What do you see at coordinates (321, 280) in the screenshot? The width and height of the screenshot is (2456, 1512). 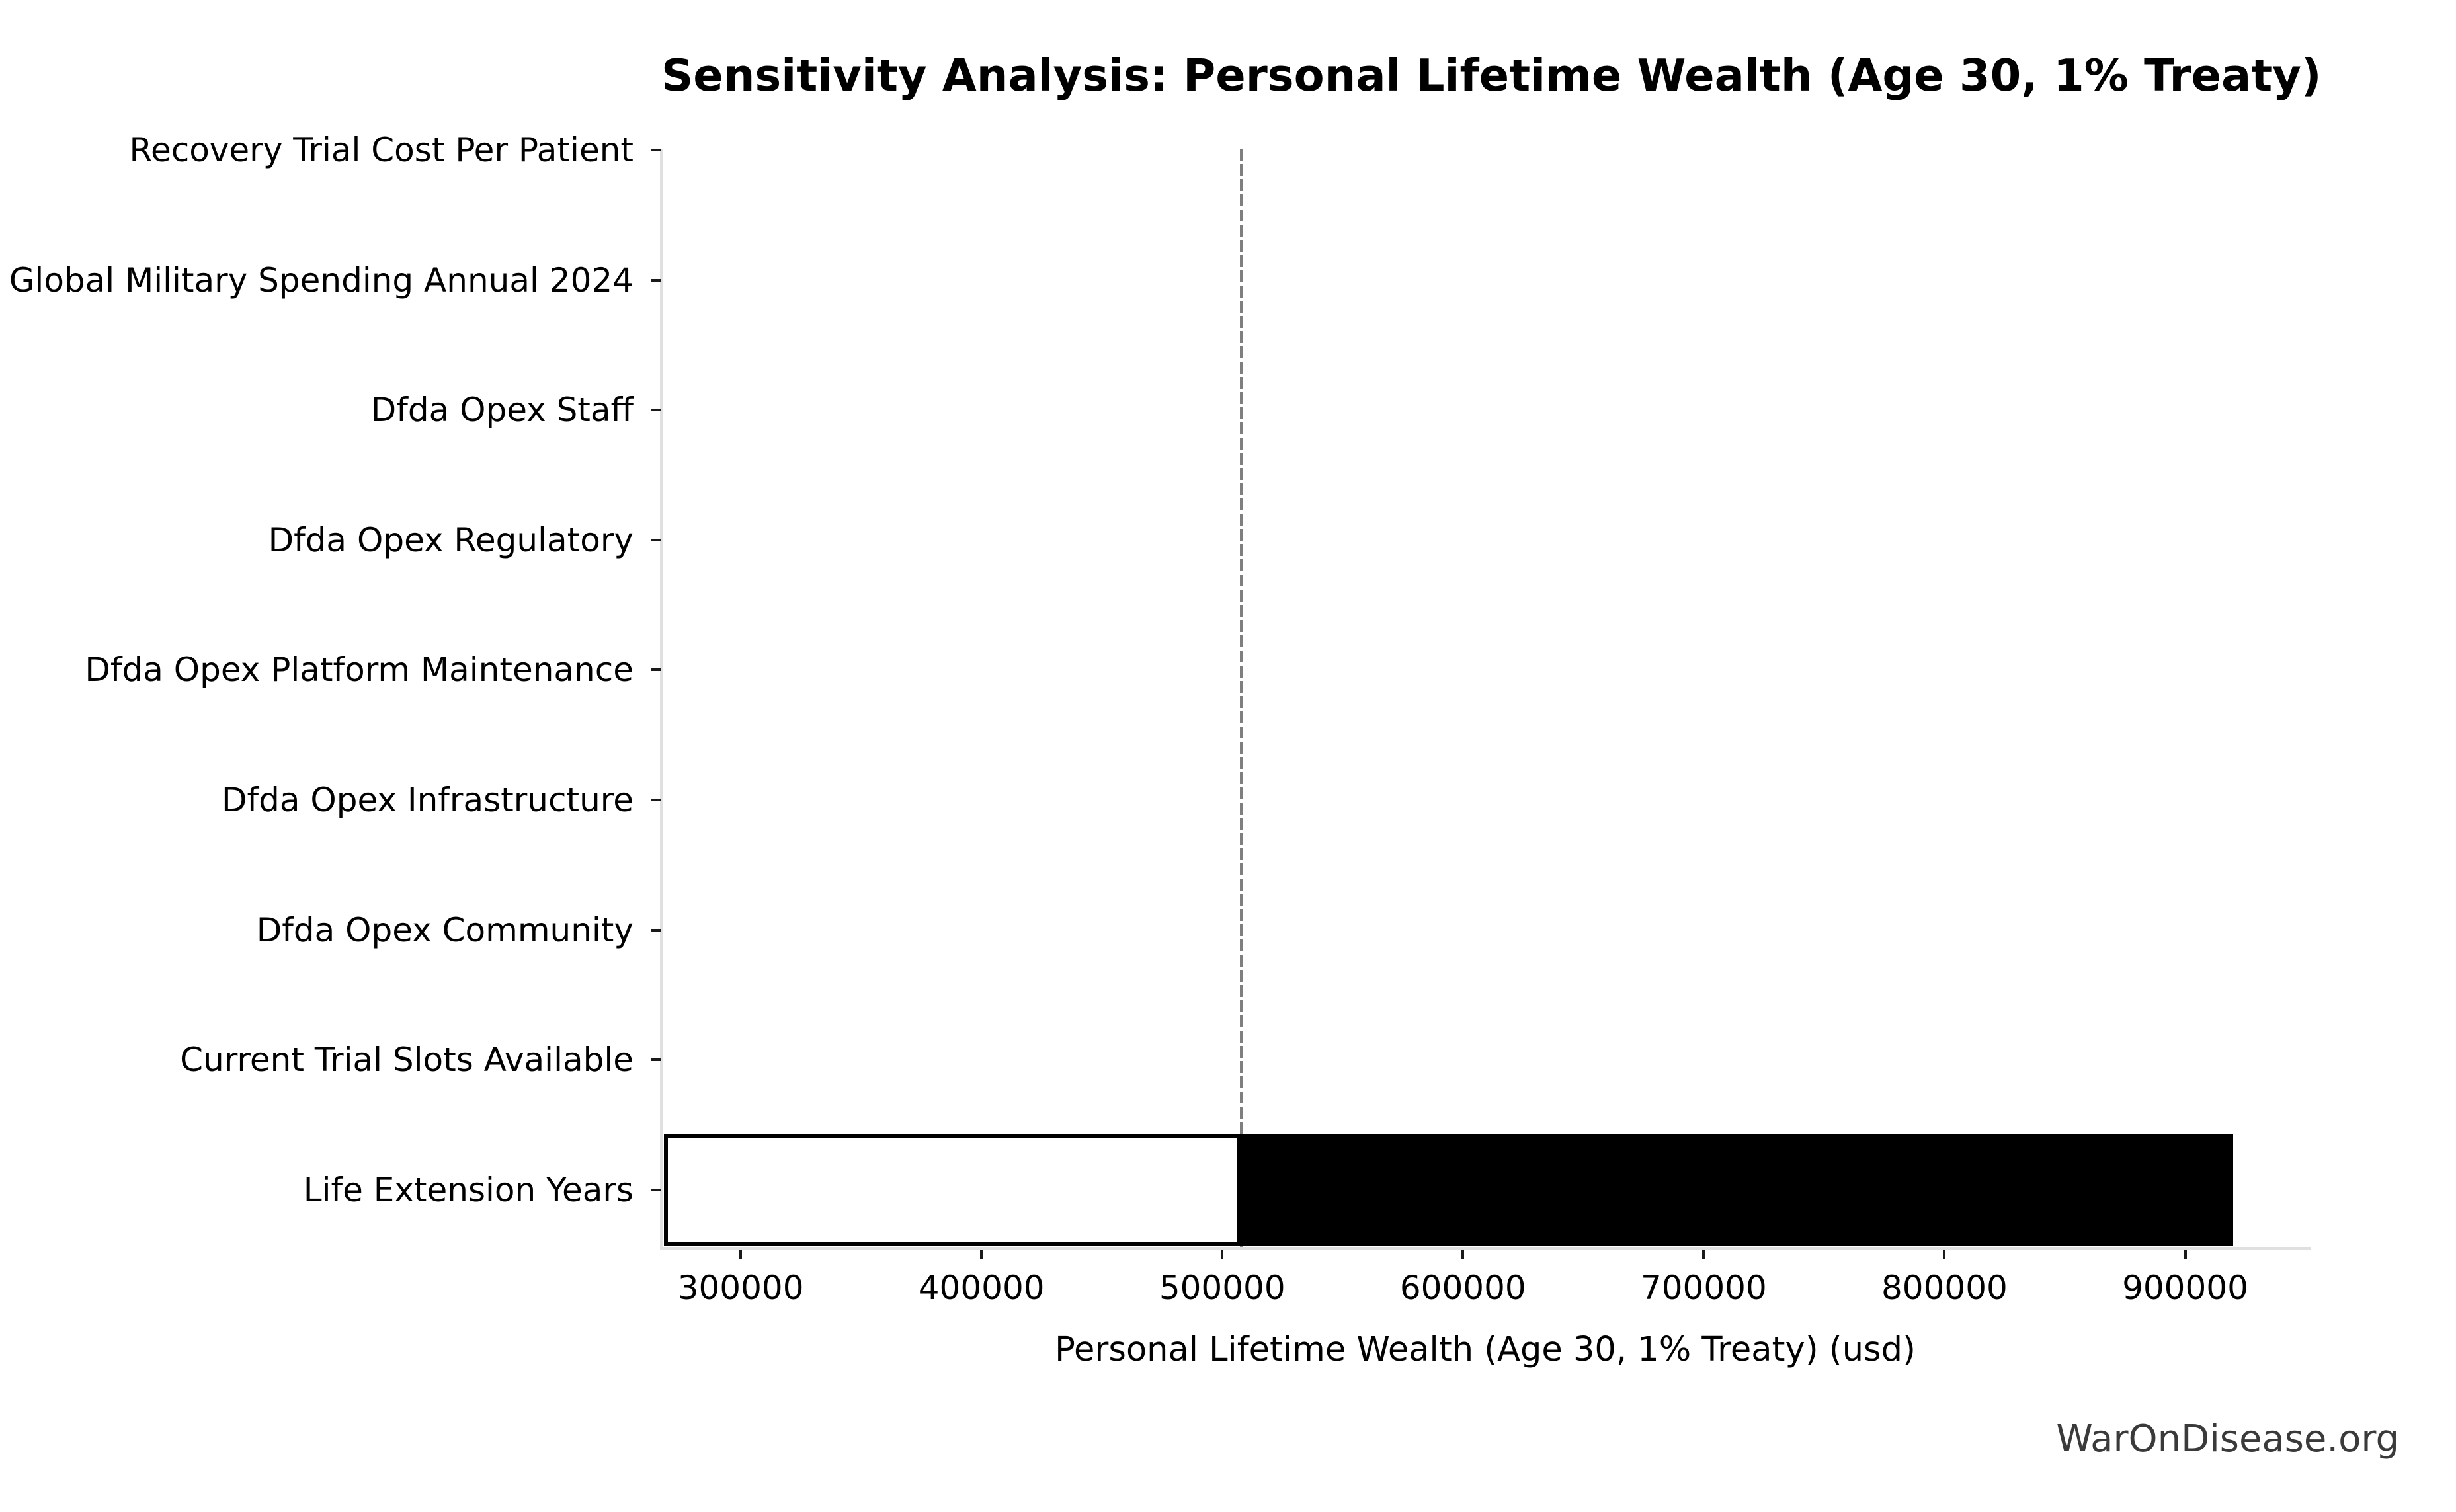 I see `y-axis-label: Global Military Spending Annual 2024` at bounding box center [321, 280].